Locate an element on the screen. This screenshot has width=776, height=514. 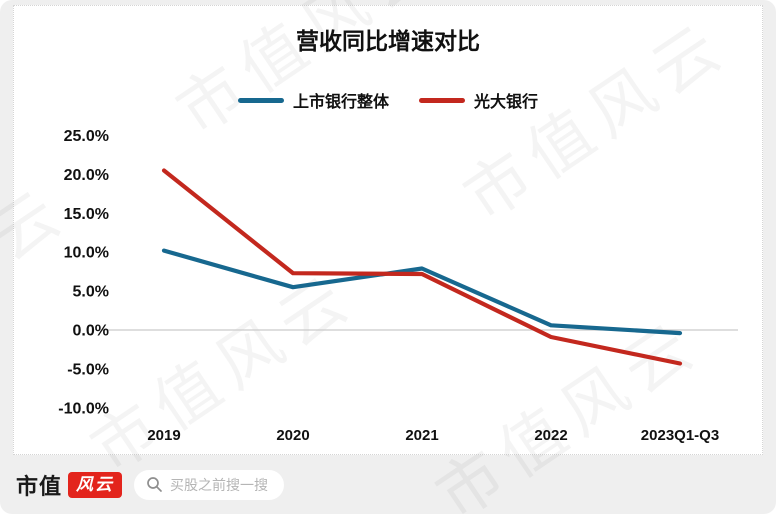
chart-legend: 上市银行整体 光大银行 is located at coordinates (388, 100).